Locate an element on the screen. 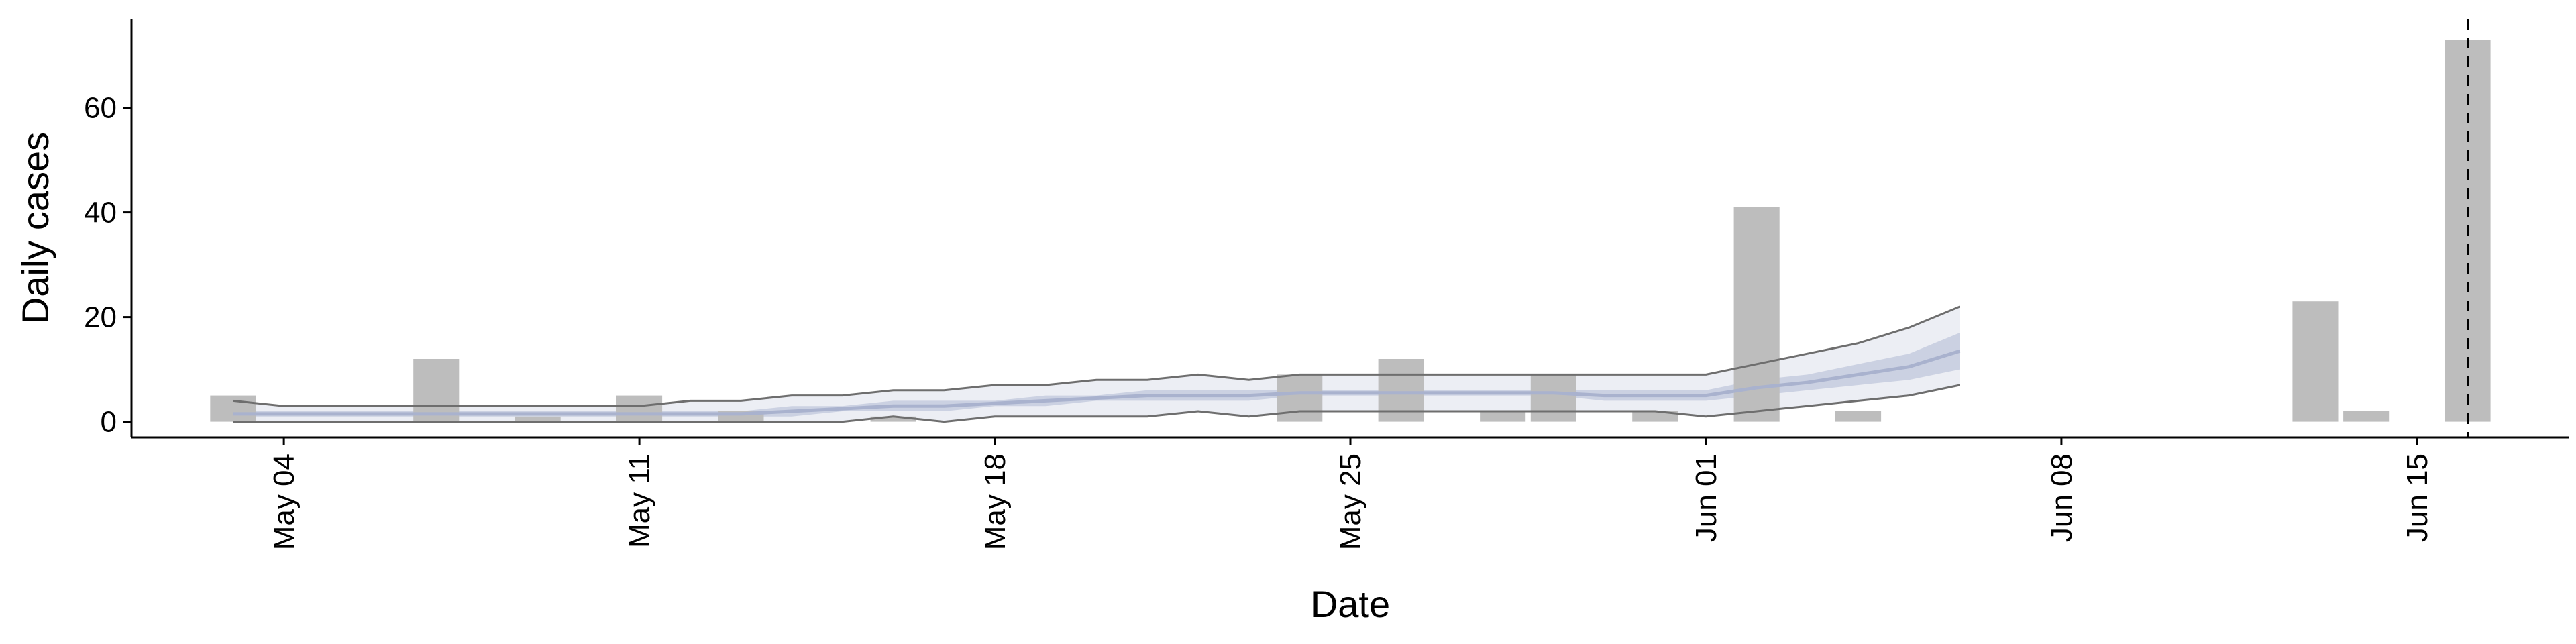 The height and width of the screenshot is (644, 2576). x-tick-label-2020-05-11: May 11 is located at coordinates (639, 500).